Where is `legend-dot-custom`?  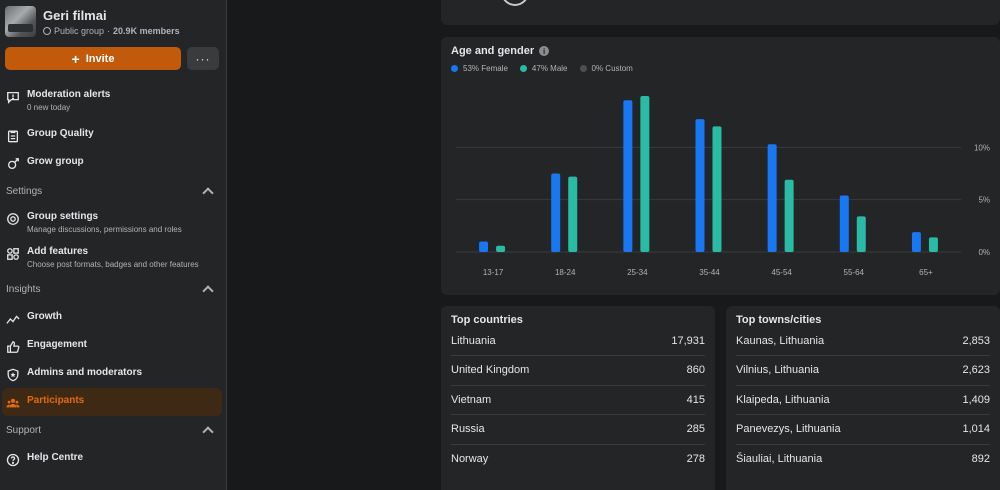
legend-dot-custom is located at coordinates (583, 68).